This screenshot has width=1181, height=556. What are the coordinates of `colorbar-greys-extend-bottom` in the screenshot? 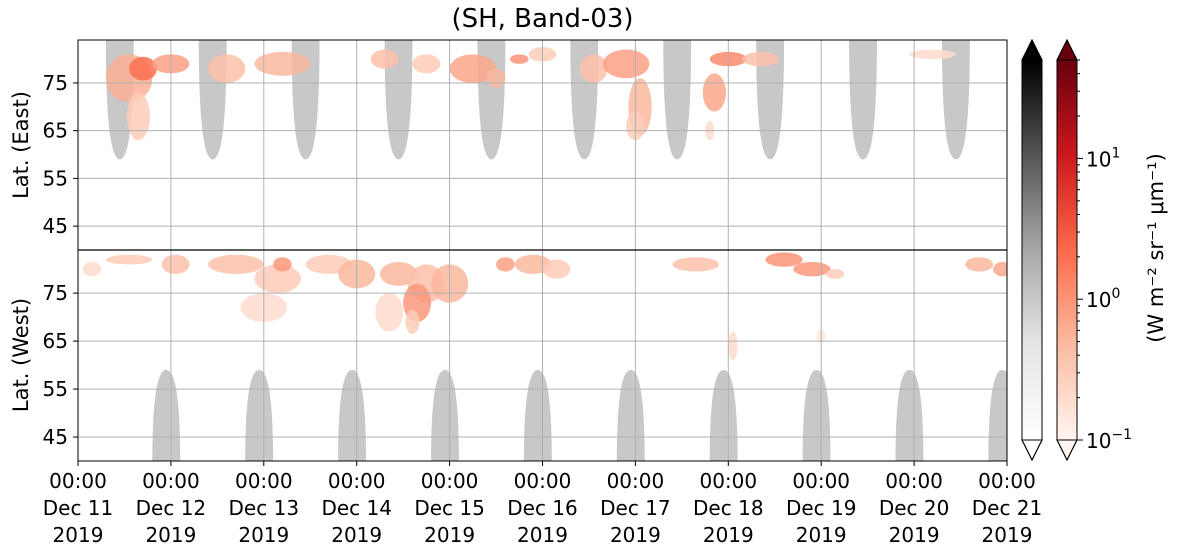 It's located at (1032, 450).